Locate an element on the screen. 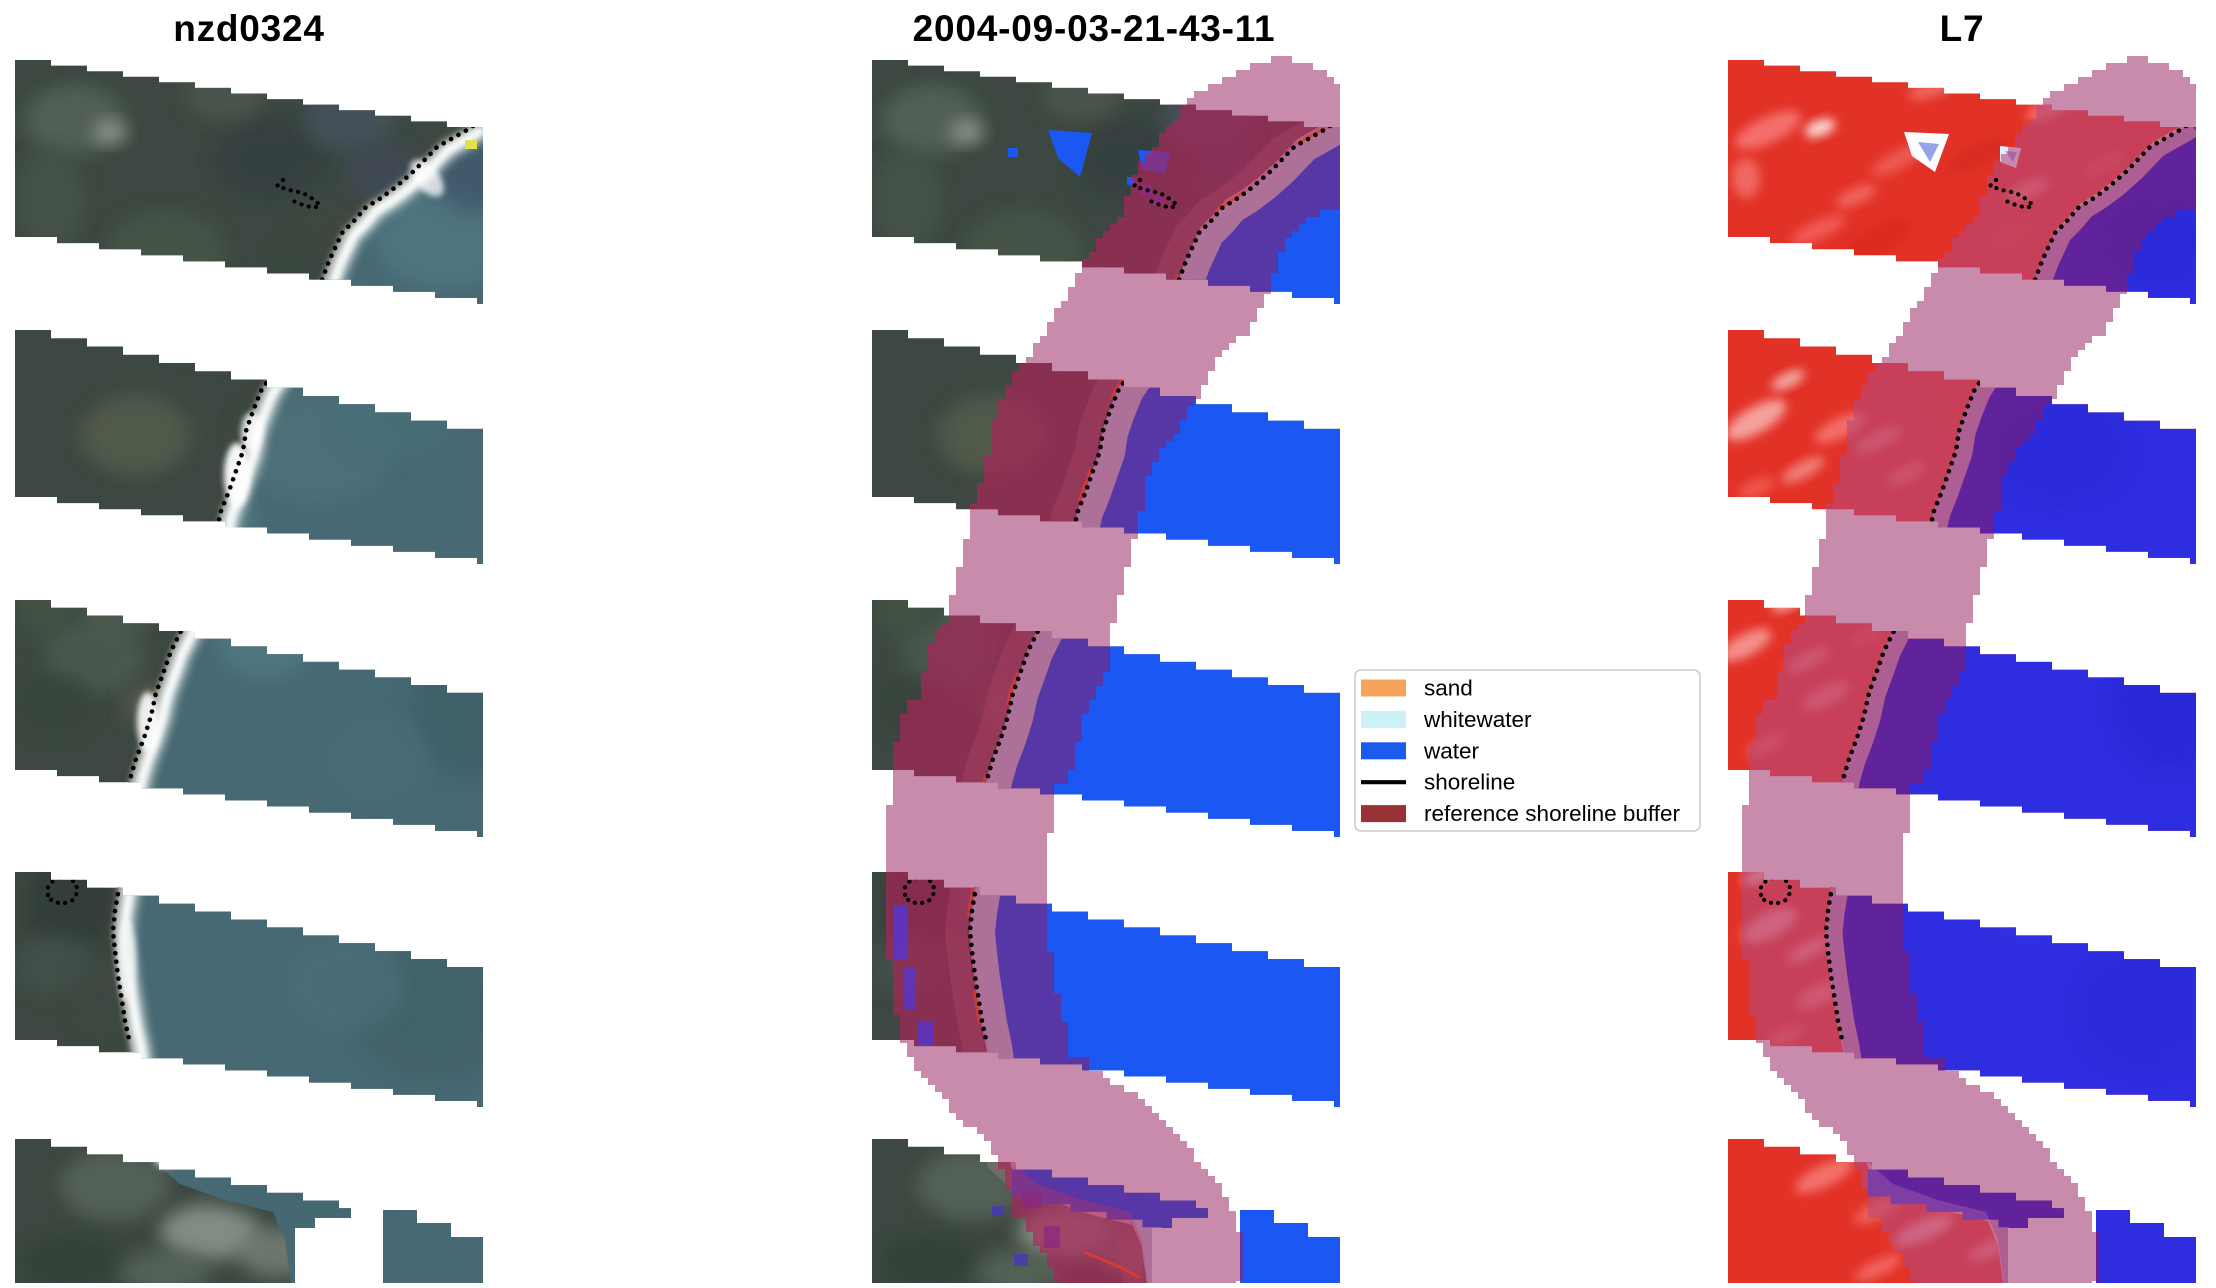  svg-text: sand is located at coordinates (1448, 688).